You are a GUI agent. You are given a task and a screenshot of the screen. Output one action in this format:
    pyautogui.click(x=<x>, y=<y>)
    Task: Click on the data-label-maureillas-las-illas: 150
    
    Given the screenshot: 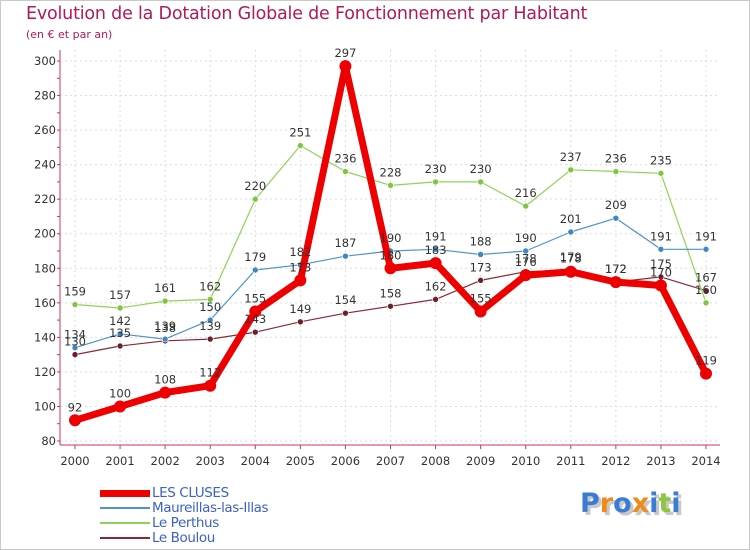 What is the action you would take?
    pyautogui.click(x=210, y=307)
    